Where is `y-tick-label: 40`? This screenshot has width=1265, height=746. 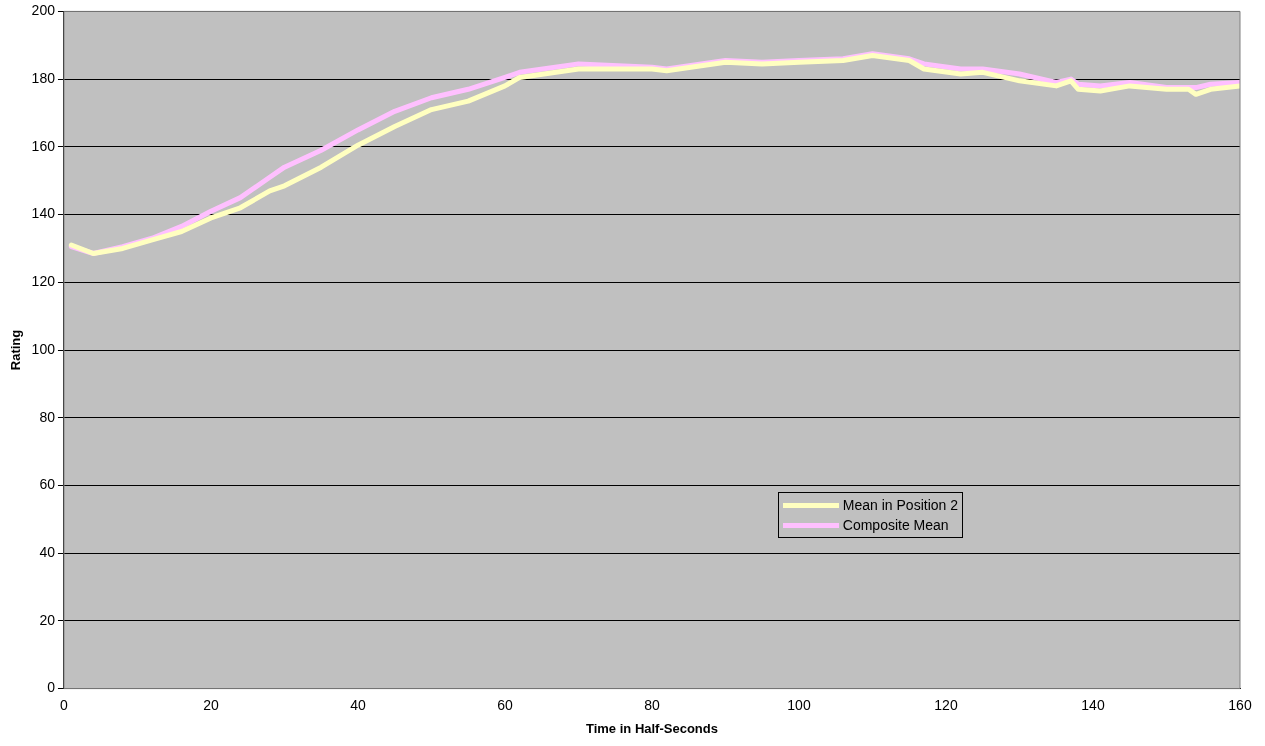
y-tick-label: 40 is located at coordinates (47, 552).